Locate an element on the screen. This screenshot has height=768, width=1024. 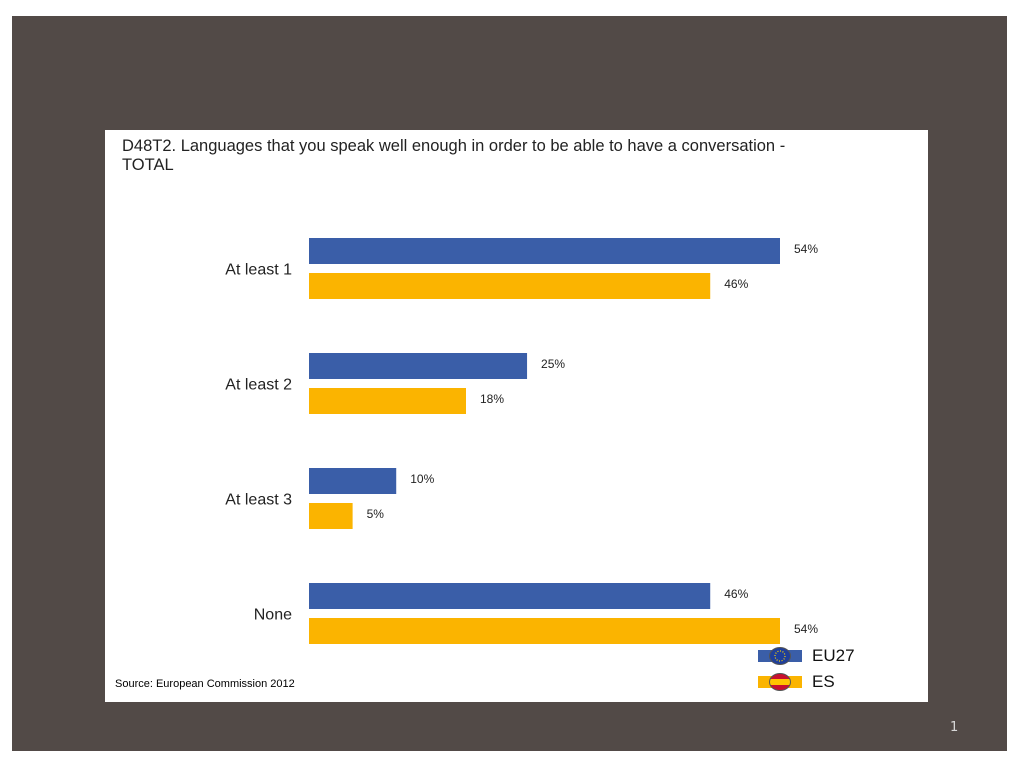
legend-label-eu27: EU27 is located at coordinates (833, 655).